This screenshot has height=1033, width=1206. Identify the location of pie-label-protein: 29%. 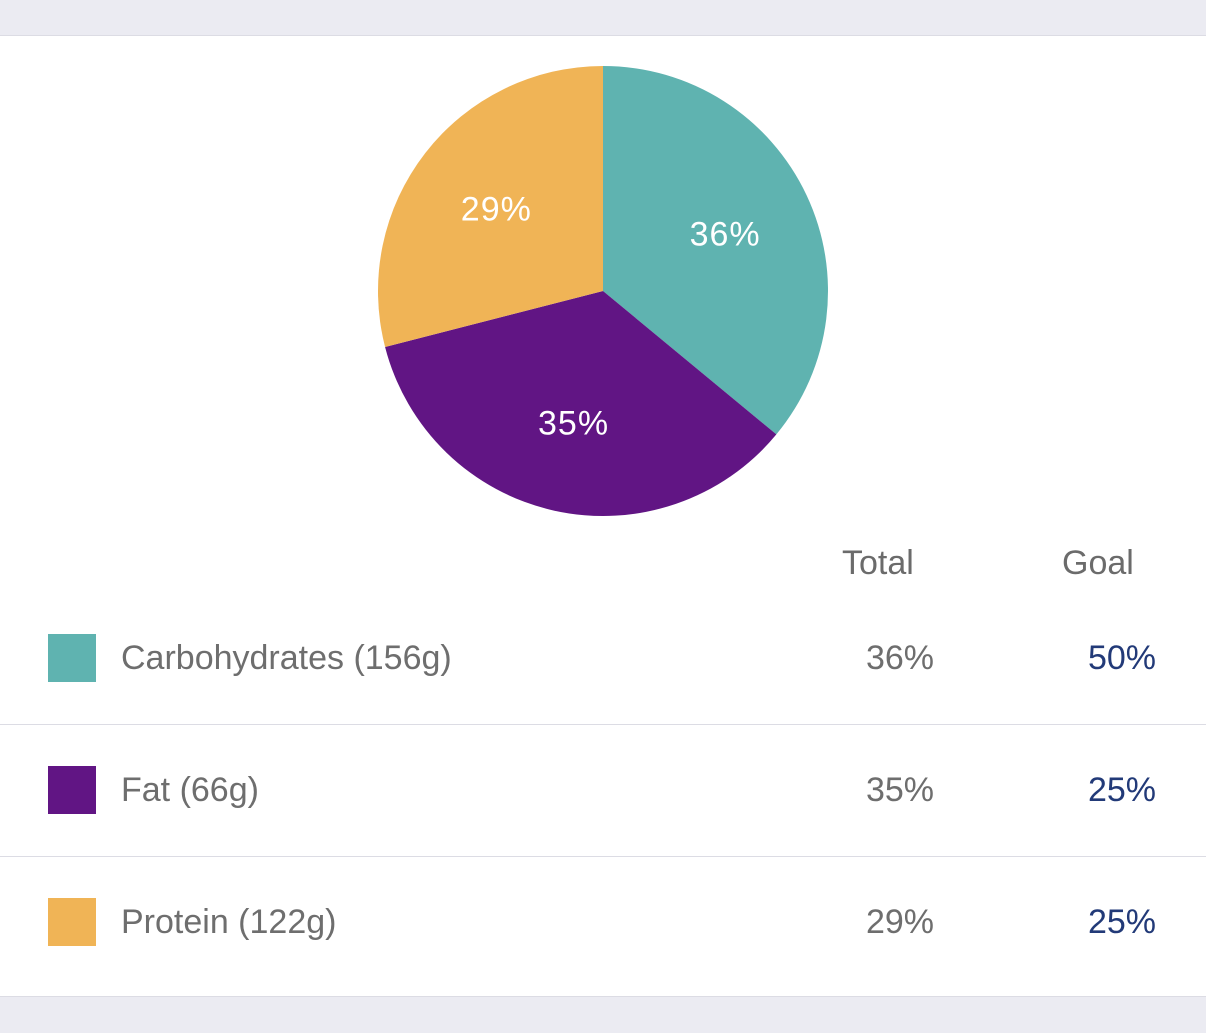
(496, 209).